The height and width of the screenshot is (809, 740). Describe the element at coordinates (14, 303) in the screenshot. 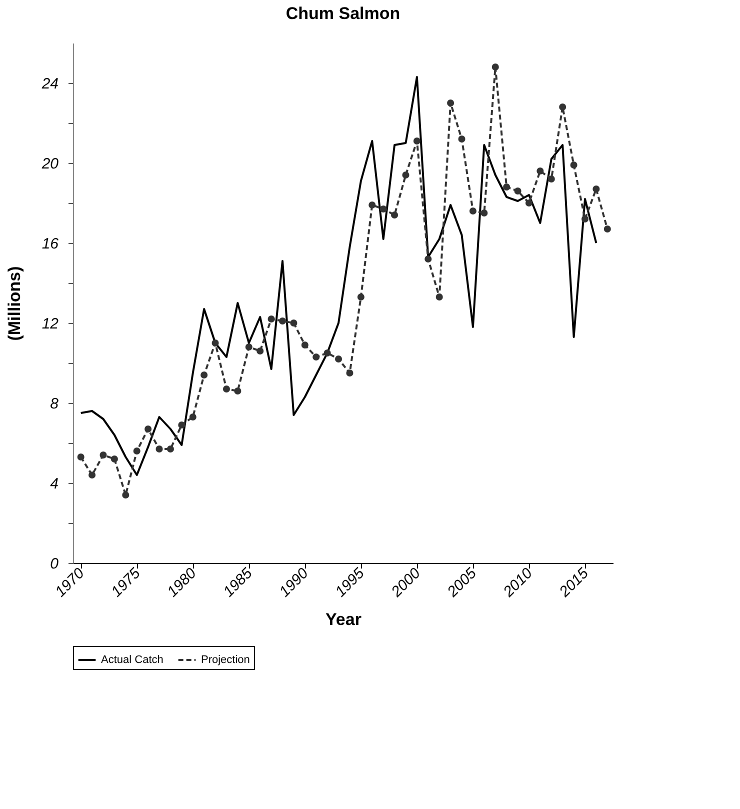

I see `y-axis-title: (Millions)` at that location.